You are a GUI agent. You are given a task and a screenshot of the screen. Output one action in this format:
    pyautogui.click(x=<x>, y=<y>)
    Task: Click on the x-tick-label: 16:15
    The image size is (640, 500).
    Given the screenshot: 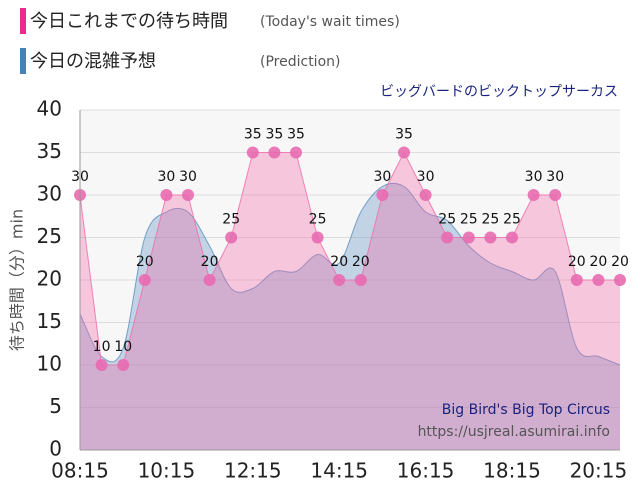 What is the action you would take?
    pyautogui.click(x=426, y=471)
    